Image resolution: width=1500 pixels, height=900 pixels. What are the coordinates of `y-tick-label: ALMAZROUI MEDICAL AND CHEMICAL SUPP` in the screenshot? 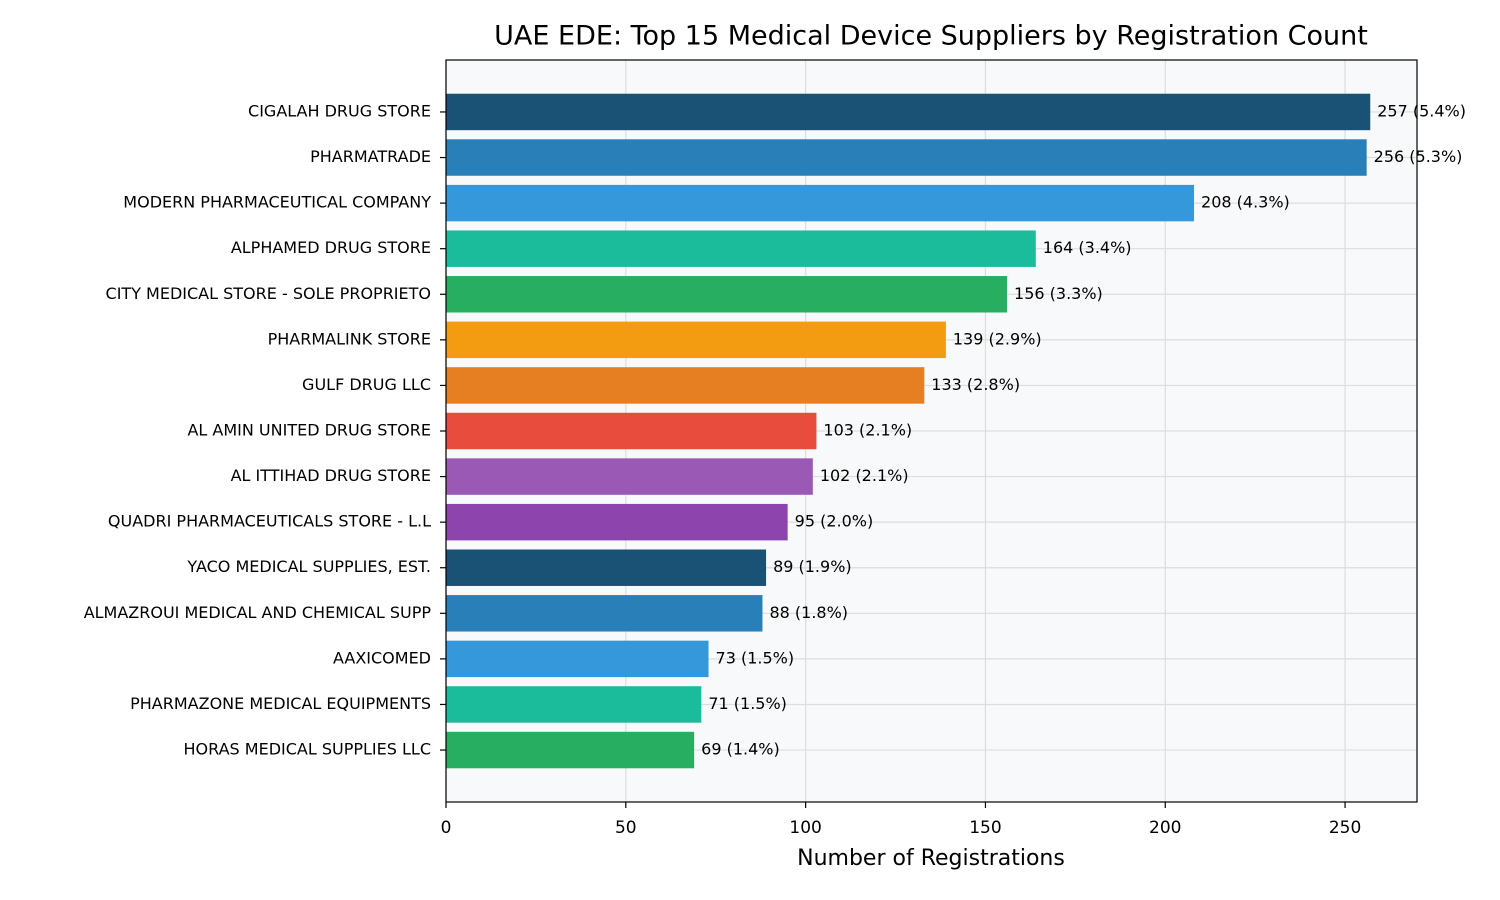 It's located at (258, 612).